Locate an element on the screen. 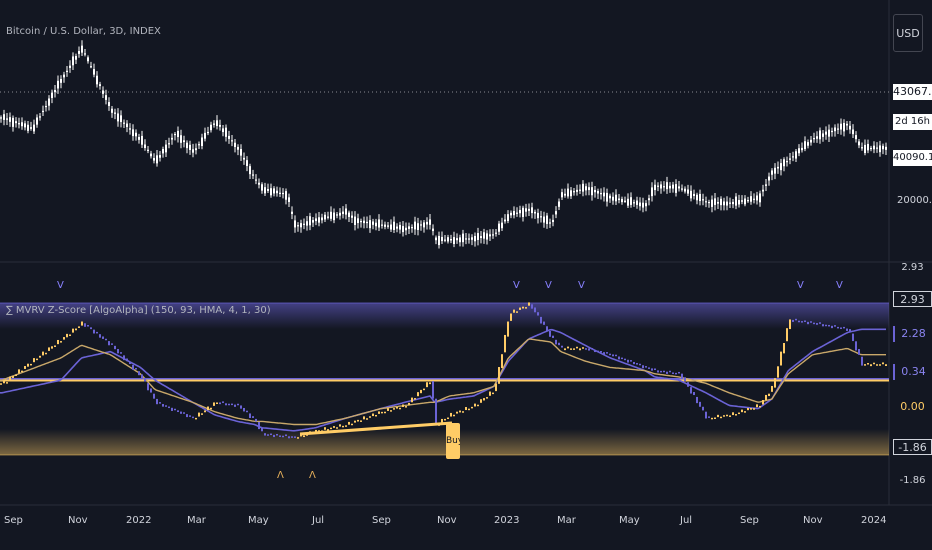 The height and width of the screenshot is (550, 932). time-axis-tick: May is located at coordinates (258, 520).